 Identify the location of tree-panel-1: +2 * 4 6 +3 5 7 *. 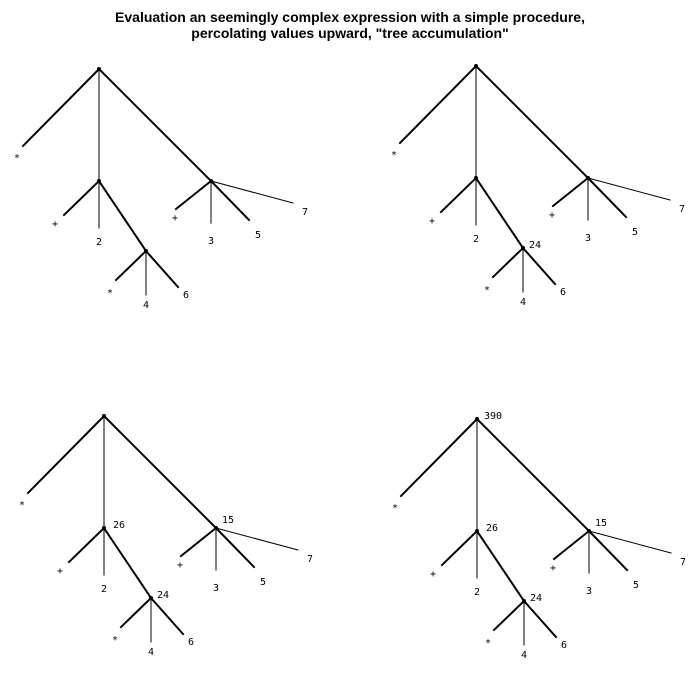
(161, 189).